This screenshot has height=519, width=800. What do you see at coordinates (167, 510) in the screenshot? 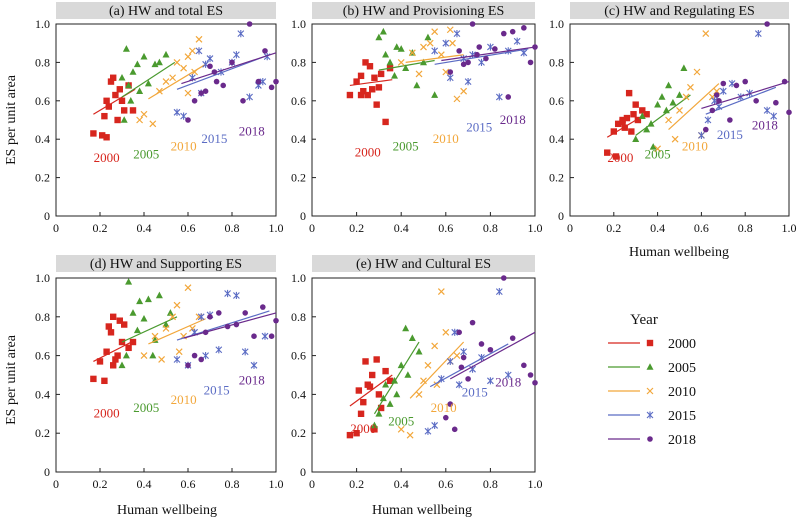
I see `x-axis-title-d: Human wellbeing` at bounding box center [167, 510].